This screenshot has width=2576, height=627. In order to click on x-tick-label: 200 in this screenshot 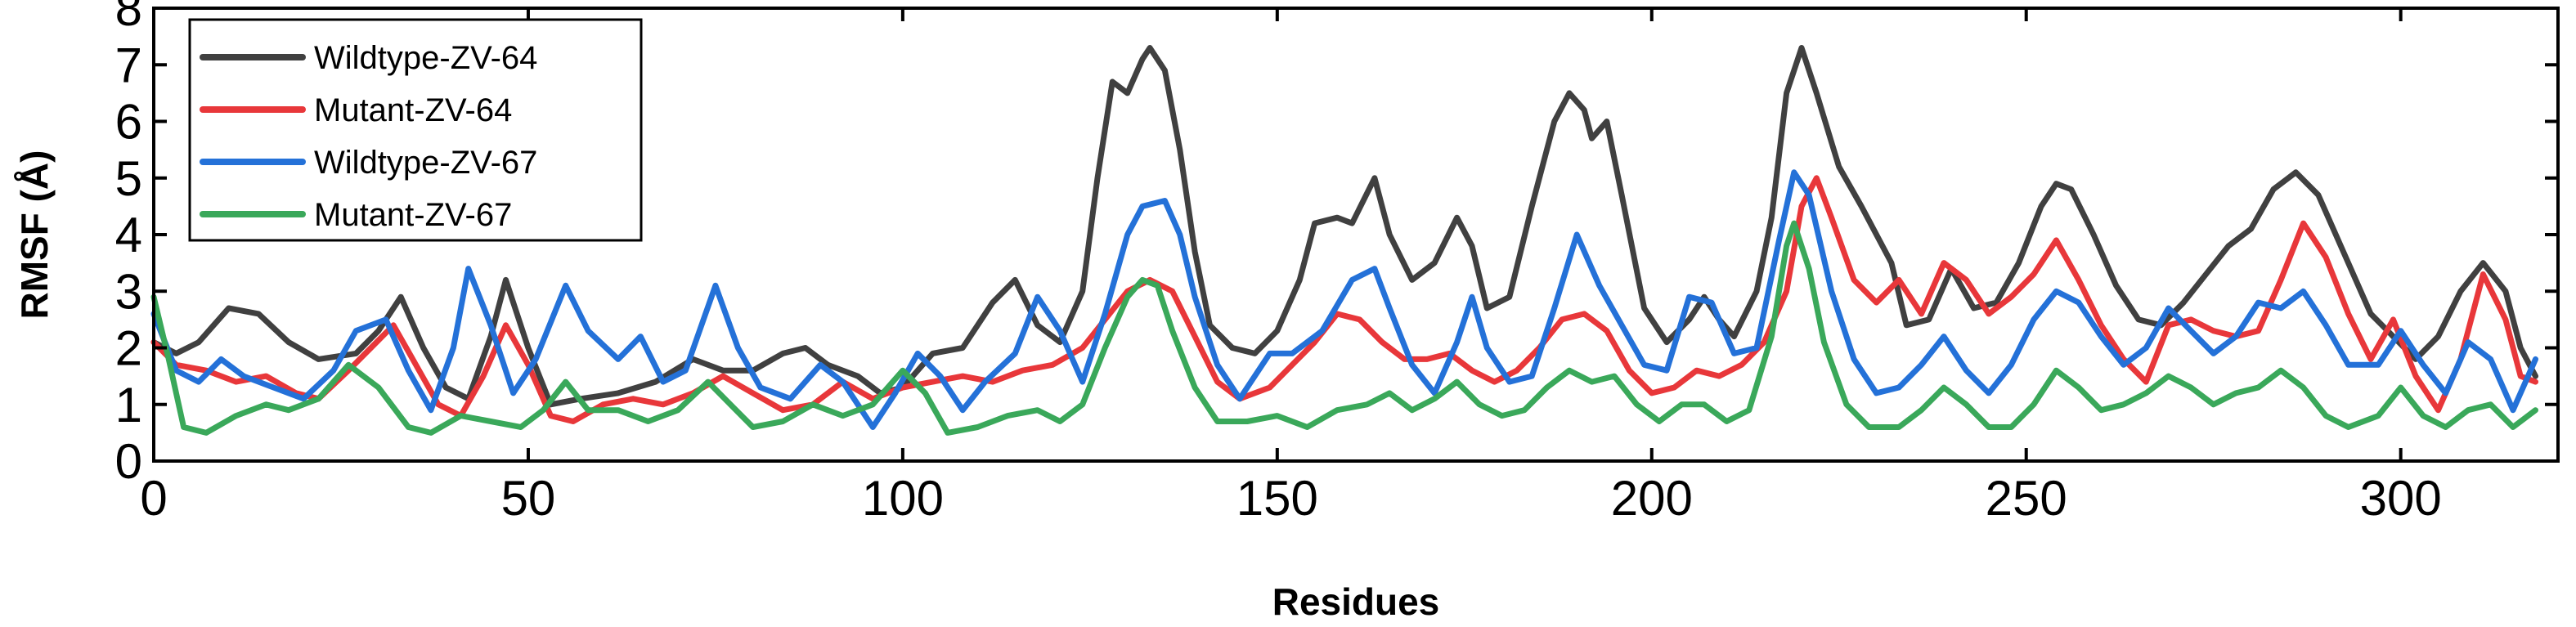, I will do `click(1652, 498)`.